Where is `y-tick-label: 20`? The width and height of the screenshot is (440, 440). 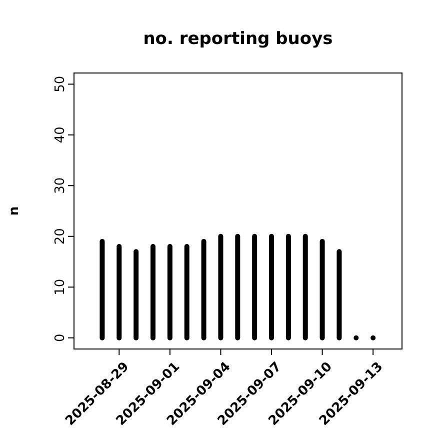
y-tick-label: 20 is located at coordinates (60, 236).